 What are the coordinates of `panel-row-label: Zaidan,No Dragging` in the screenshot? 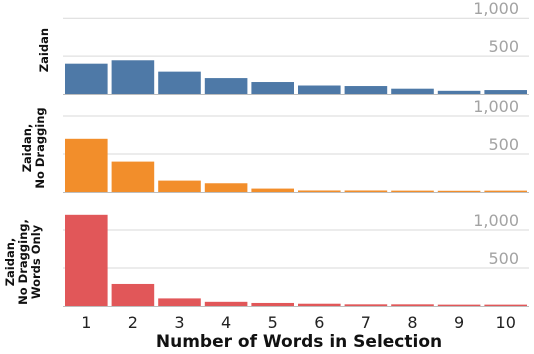 It's located at (33, 147).